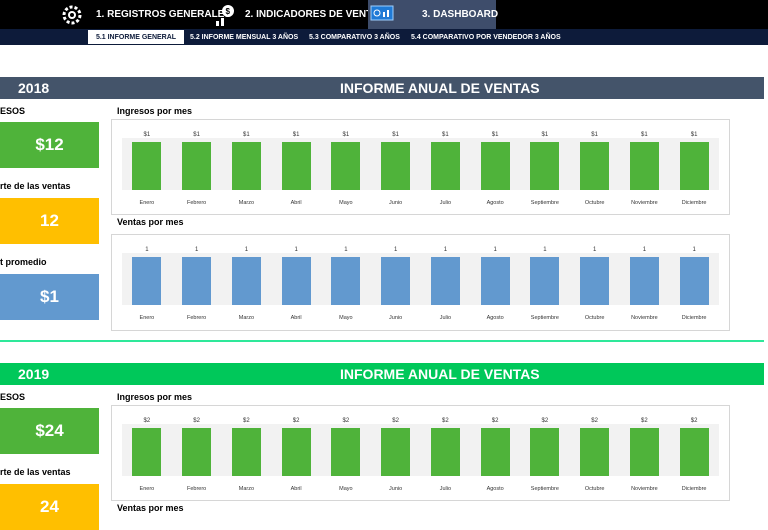  I want to click on dashboard-icon, so click(382, 15).